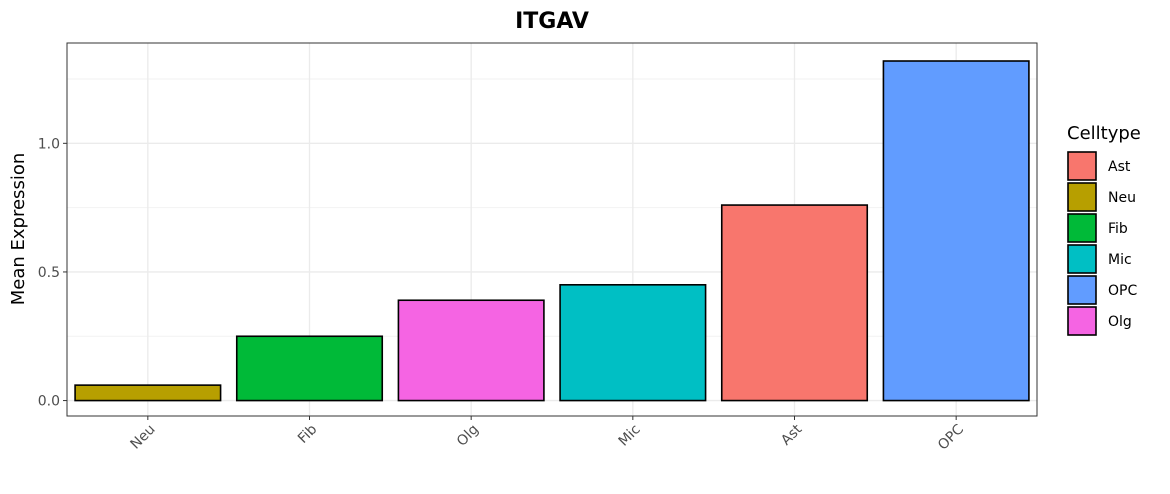 This screenshot has height=494, width=1170. I want to click on x-tick-label: Ast, so click(791, 434).